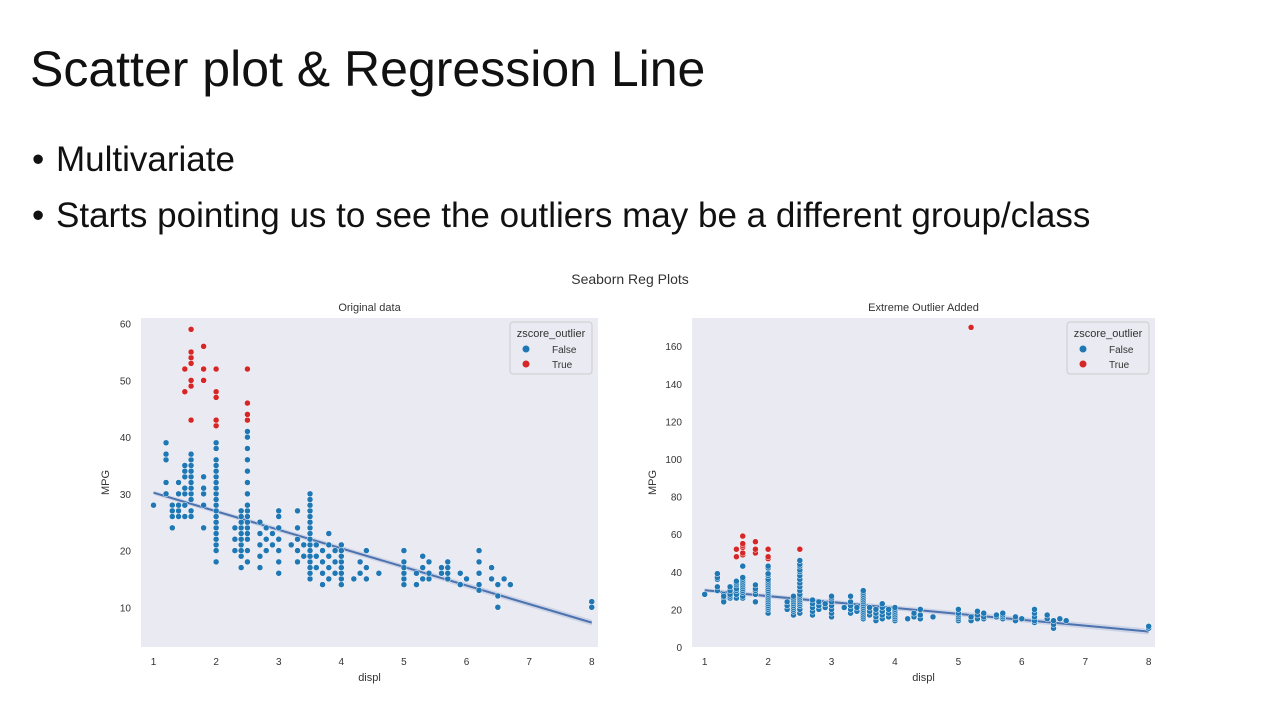 The height and width of the screenshot is (720, 1280). What do you see at coordinates (404, 662) in the screenshot?
I see `x-tick-label: 5` at bounding box center [404, 662].